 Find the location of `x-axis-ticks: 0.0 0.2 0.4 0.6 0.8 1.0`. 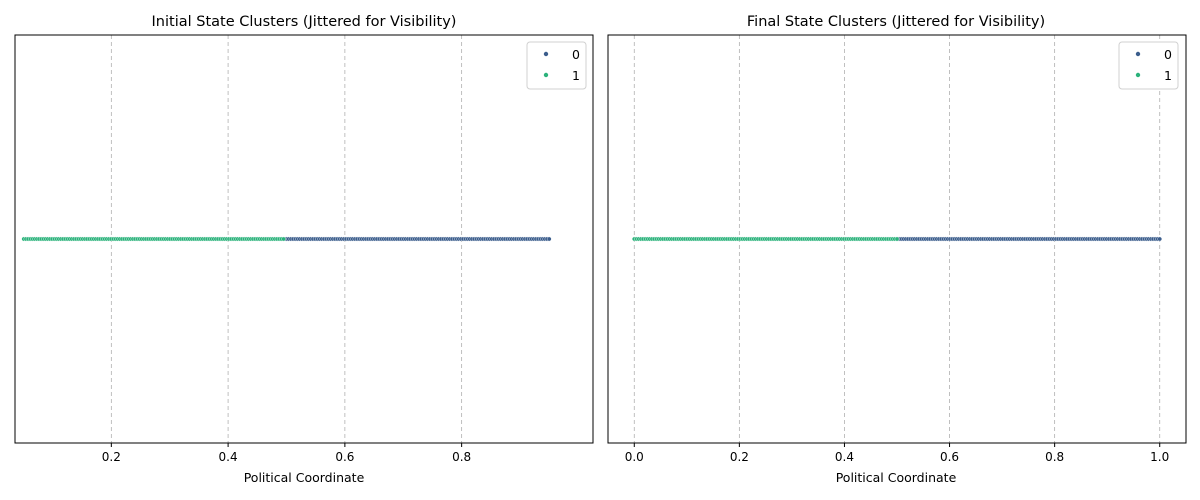

x-axis-ticks: 0.0 0.2 0.4 0.6 0.8 1.0 is located at coordinates (897, 453).